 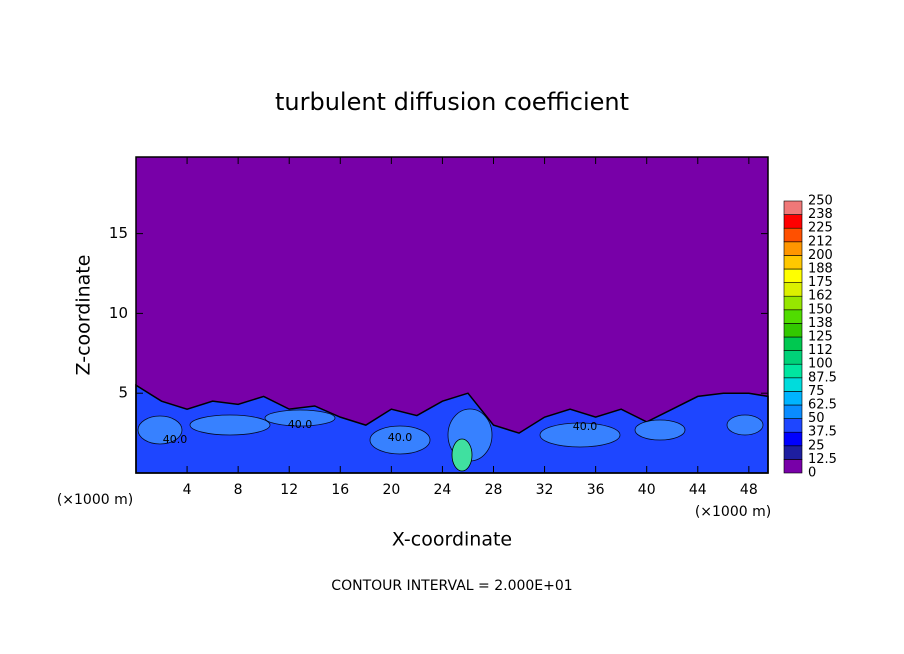 I want to click on colorbar-label: 150, so click(x=820, y=309).